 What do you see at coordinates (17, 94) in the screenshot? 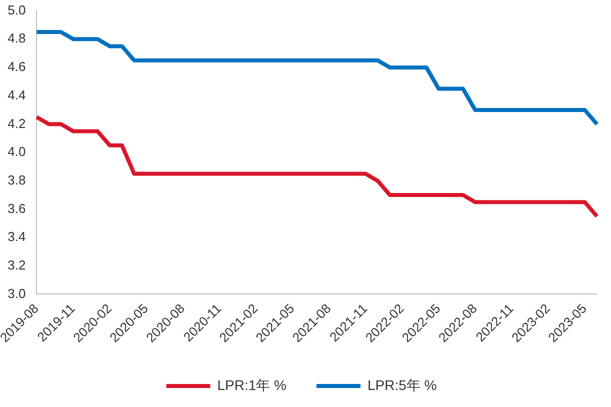
I see `y-tick-label: 4.4` at bounding box center [17, 94].